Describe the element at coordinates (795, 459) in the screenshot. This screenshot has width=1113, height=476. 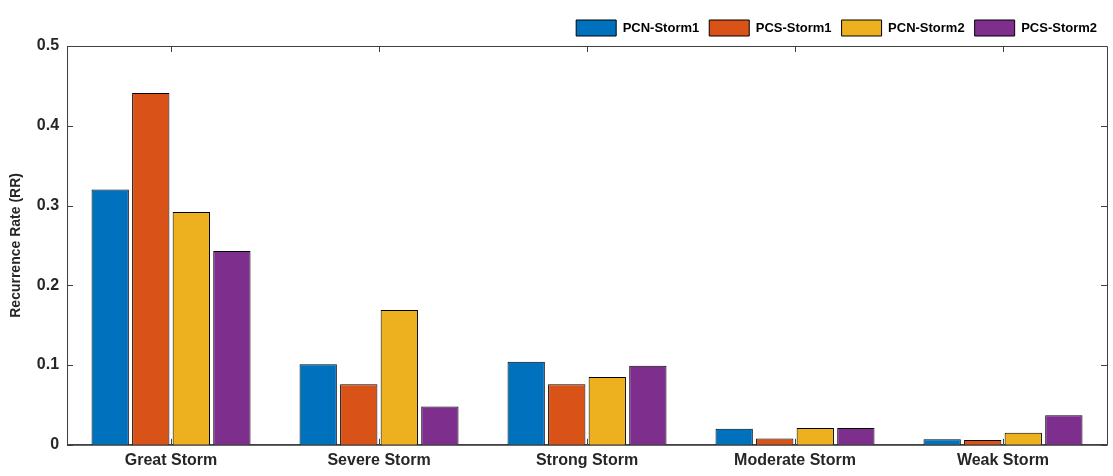
I see `x-tick-label: Moderate Storm` at that location.